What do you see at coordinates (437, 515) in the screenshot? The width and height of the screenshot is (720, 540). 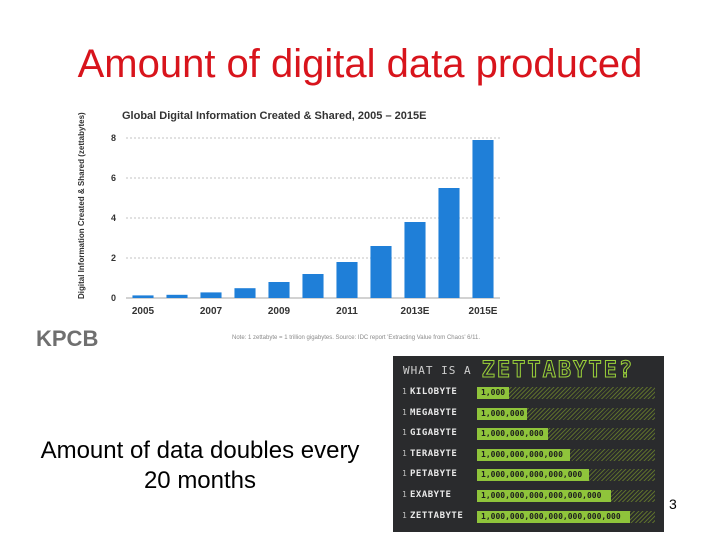 I see `unit-name: ZETTABYTE` at bounding box center [437, 515].